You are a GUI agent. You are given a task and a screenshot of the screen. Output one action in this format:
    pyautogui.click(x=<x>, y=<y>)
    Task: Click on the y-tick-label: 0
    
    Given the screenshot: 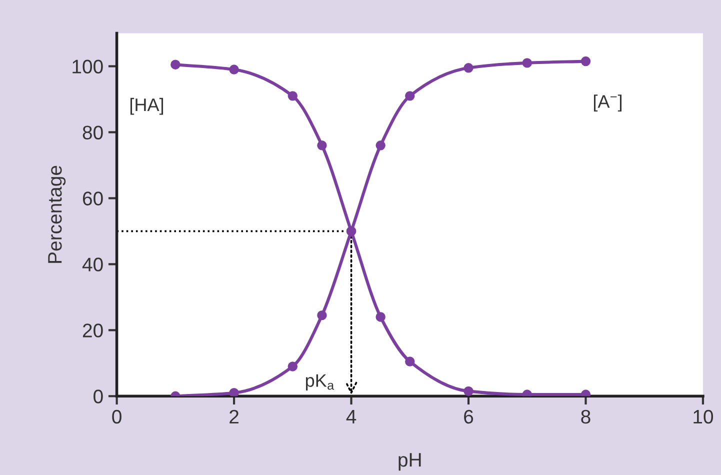 What is the action you would take?
    pyautogui.click(x=98, y=397)
    